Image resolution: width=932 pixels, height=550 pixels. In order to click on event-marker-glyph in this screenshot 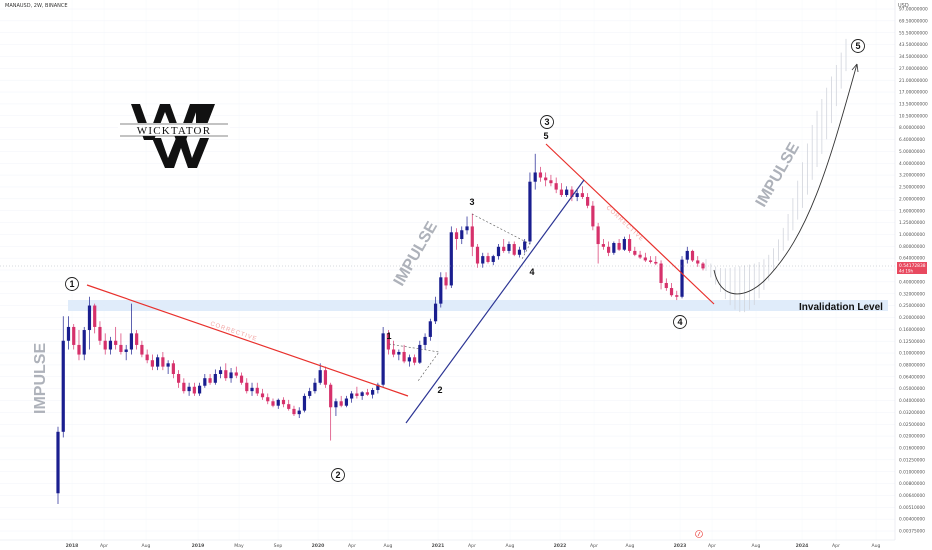, I will do `click(699, 534)`.